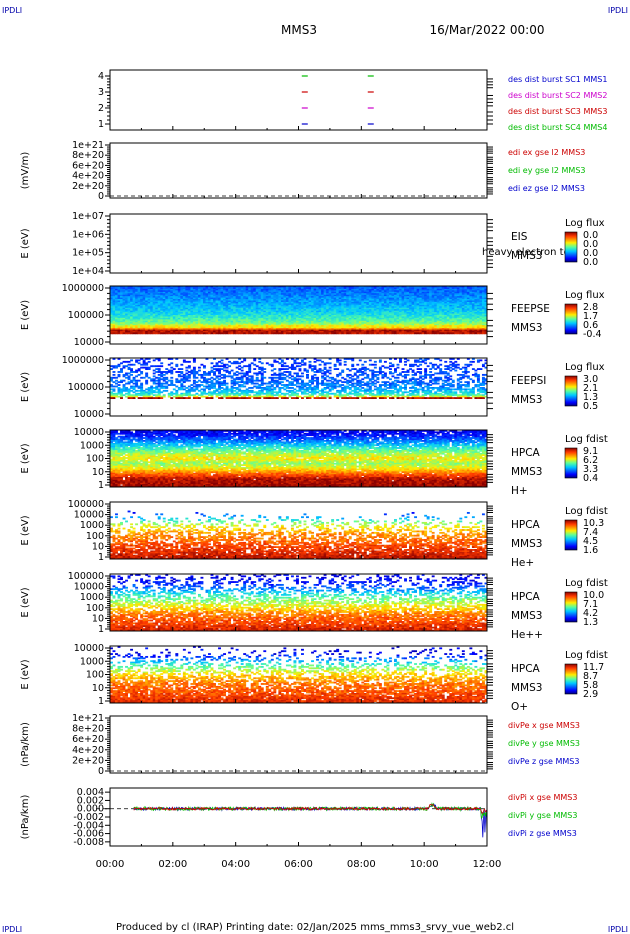 This screenshot has width=630, height=934. What do you see at coordinates (557, 127) in the screenshot?
I see `legend-entry: des dist burst SC4 MMS4` at bounding box center [557, 127].